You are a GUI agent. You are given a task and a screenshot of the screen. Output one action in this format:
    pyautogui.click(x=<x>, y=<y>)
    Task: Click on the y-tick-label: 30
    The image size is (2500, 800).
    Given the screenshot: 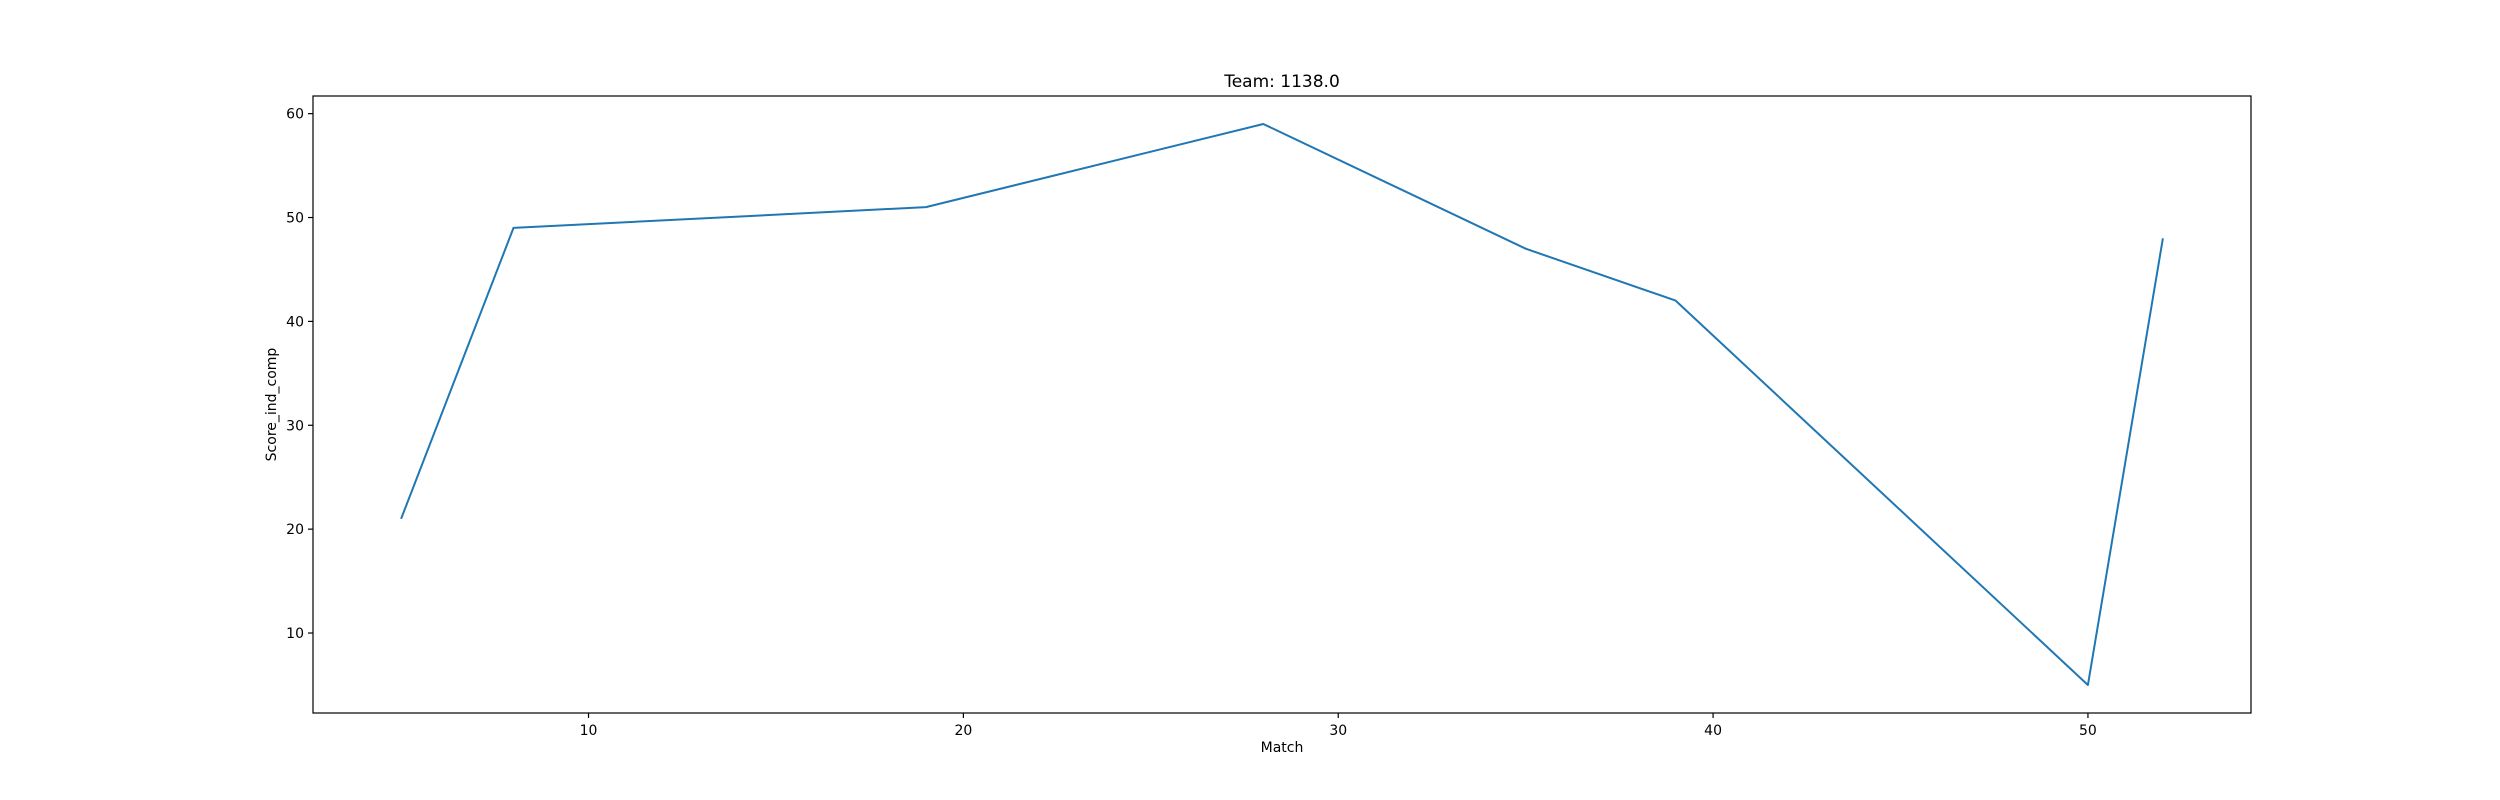 What is the action you would take?
    pyautogui.click(x=295, y=426)
    